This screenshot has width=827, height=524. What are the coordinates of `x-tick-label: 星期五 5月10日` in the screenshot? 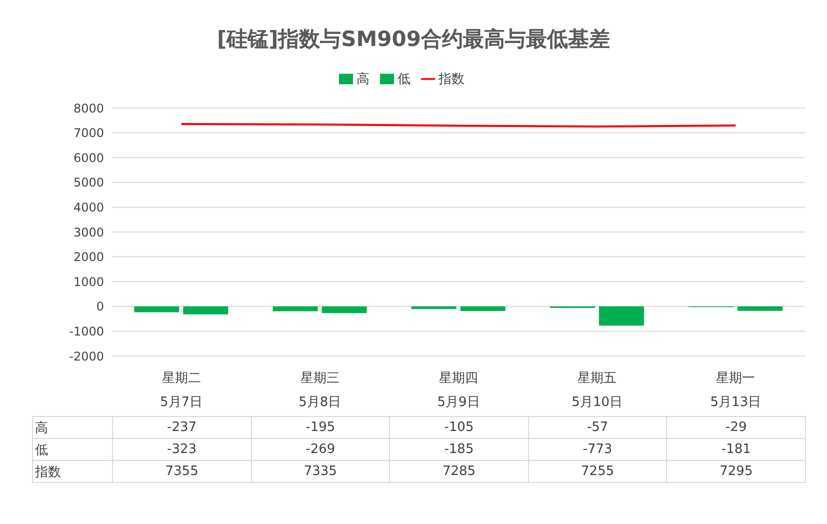 It's located at (597, 390).